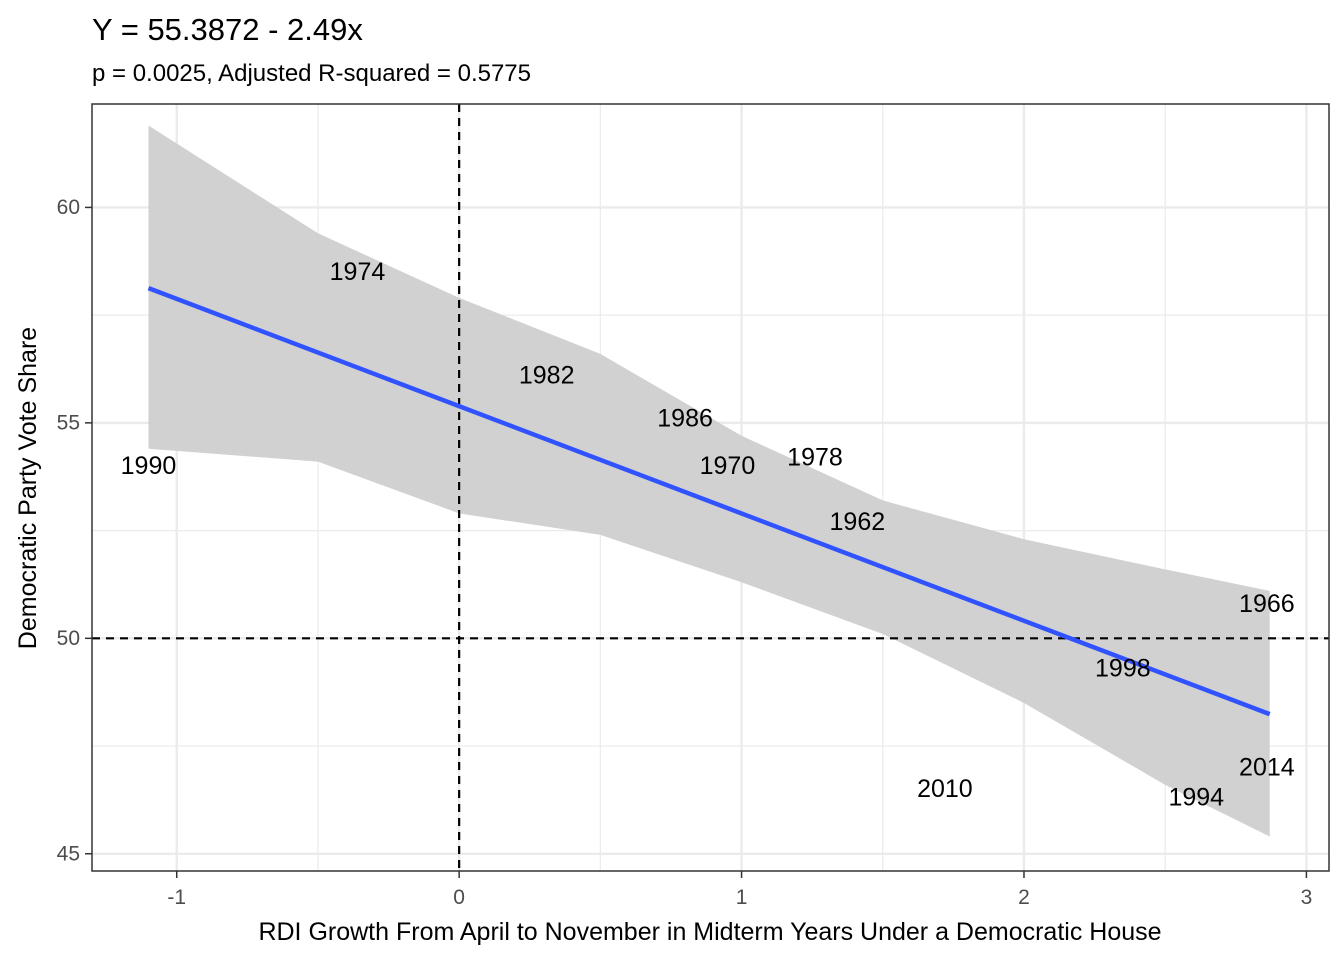  Describe the element at coordinates (28, 488) in the screenshot. I see `y-axis-title: Democratic Party Vote Share` at that location.